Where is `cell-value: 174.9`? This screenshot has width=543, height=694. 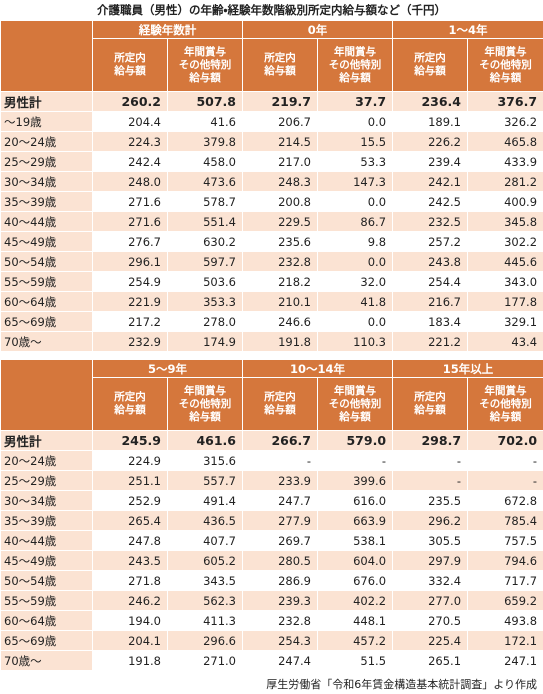
cell-value: 174.9 is located at coordinates (205, 341).